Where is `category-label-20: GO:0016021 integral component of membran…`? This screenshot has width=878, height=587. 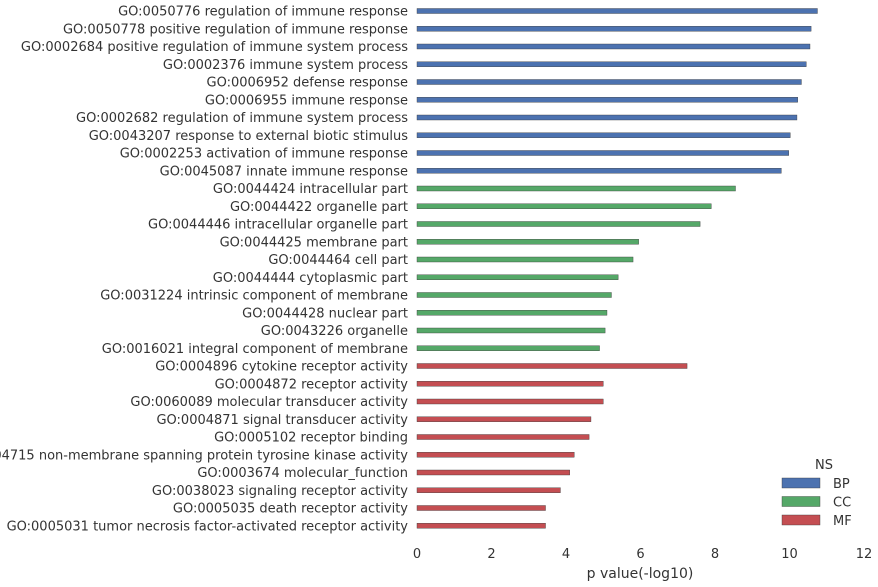 category-label-20: GO:0016021 integral component of membran… is located at coordinates (255, 349).